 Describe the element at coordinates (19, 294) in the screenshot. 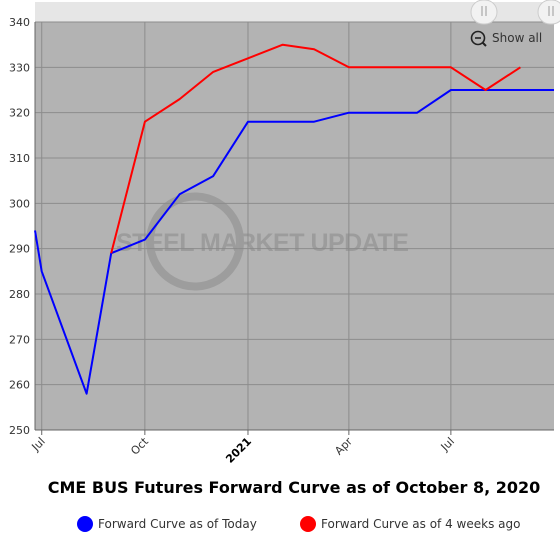

I see `y-tick-label: 280` at that location.